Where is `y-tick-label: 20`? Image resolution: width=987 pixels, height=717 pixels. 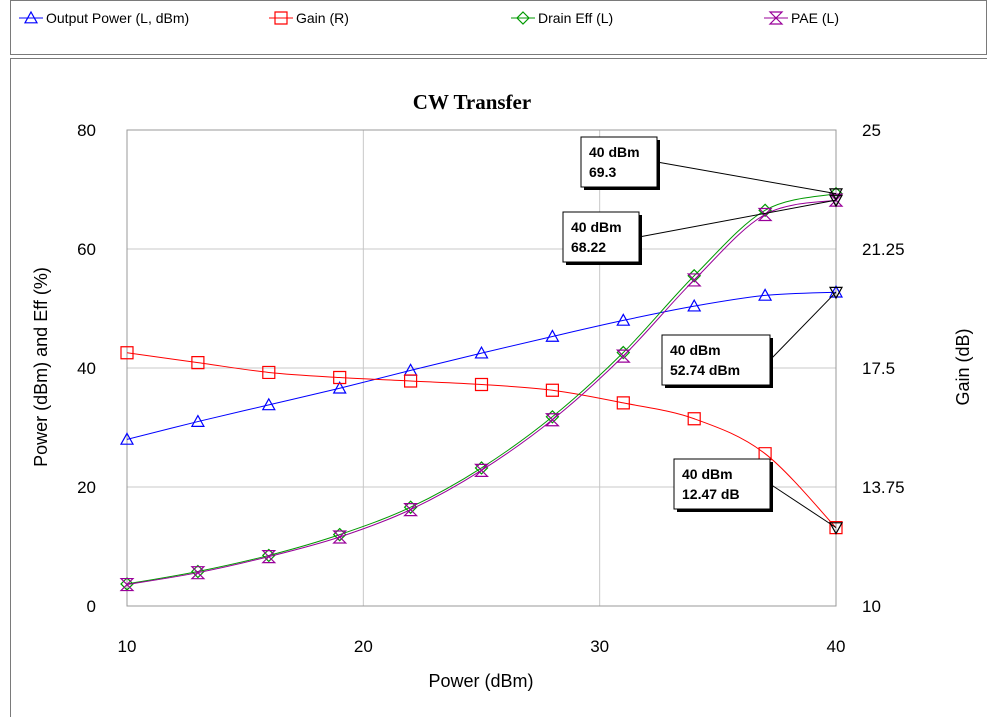
y-tick-label: 20 is located at coordinates (86, 487).